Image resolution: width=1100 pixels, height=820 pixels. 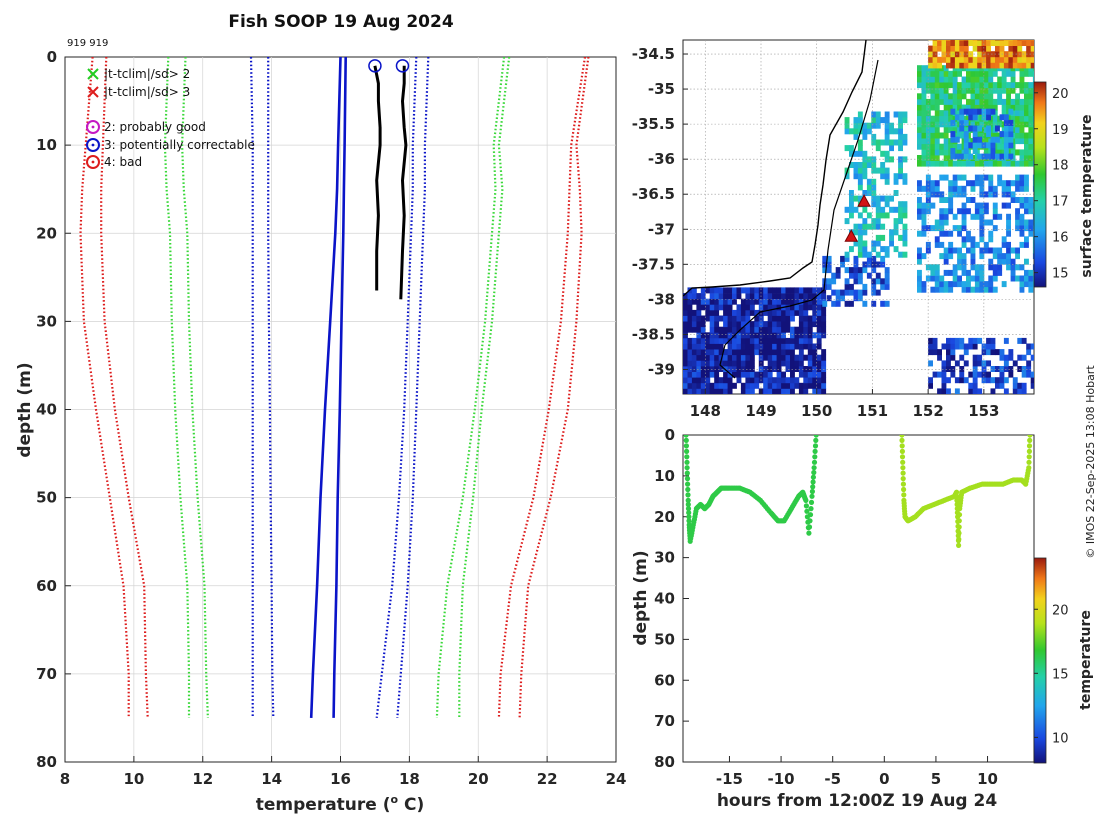 I want to click on map-x-tick-label-152: 152, so click(x=927, y=411).